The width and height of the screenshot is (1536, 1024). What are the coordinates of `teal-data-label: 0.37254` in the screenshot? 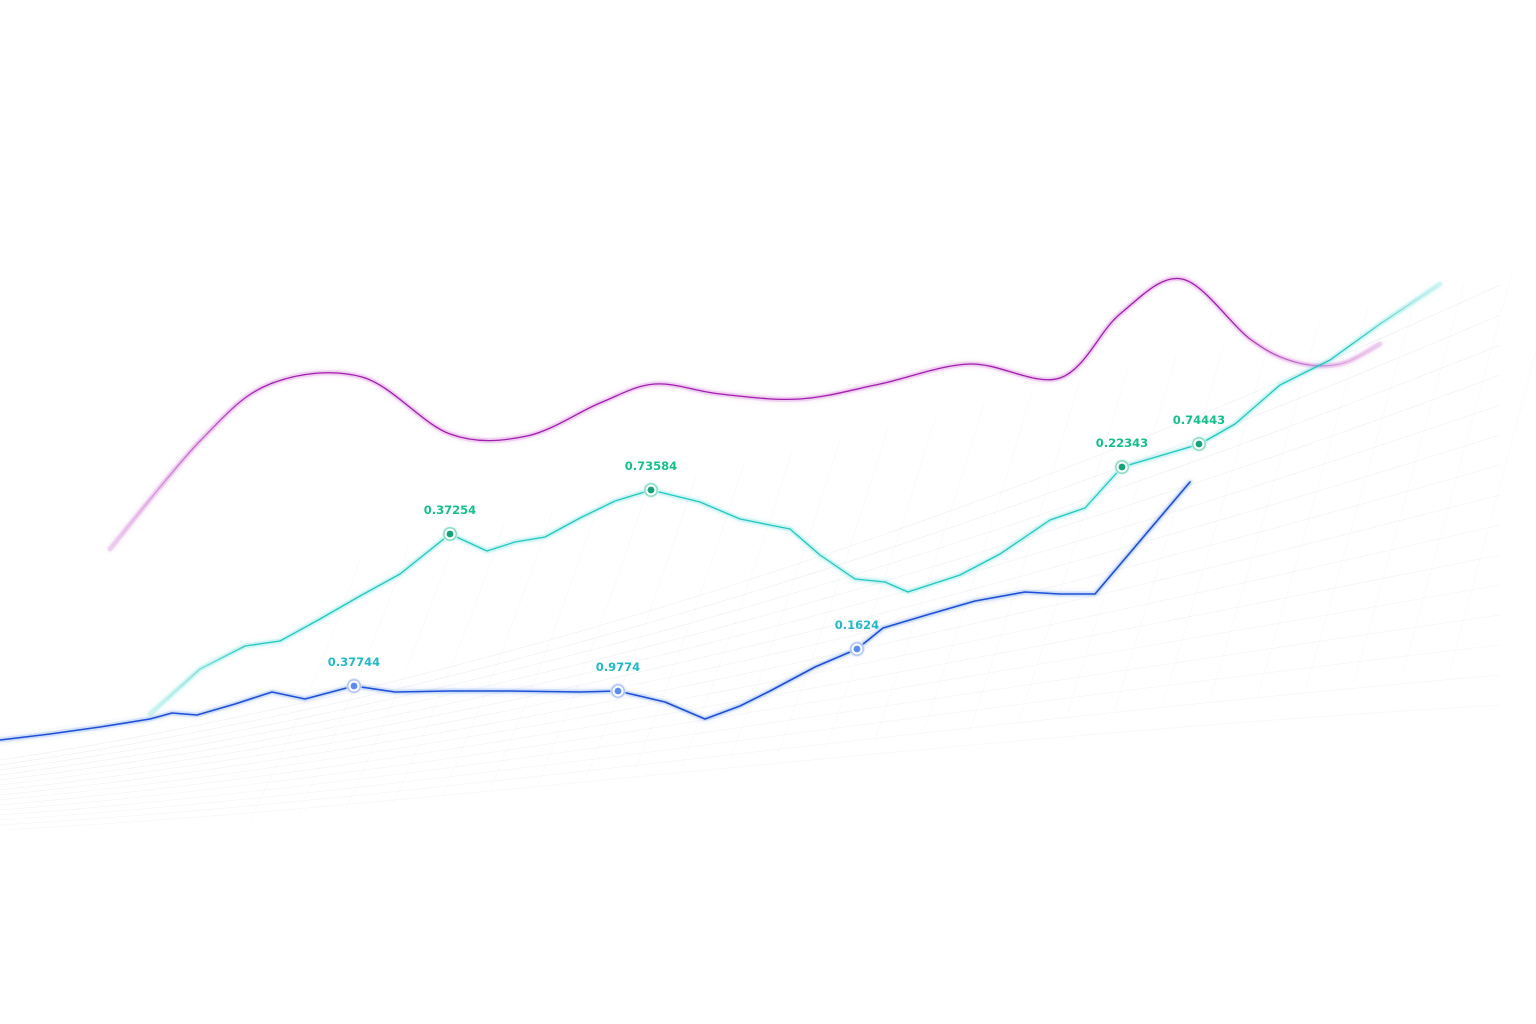 It's located at (450, 510).